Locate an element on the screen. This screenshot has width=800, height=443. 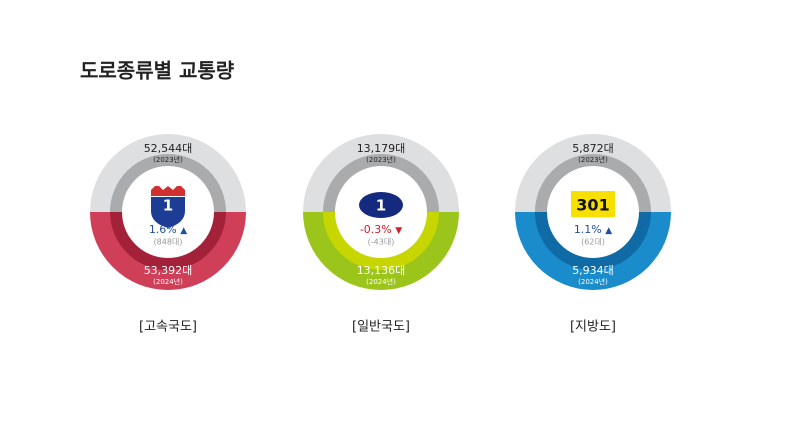
change: -0.3% ▼ is located at coordinates (381, 229).